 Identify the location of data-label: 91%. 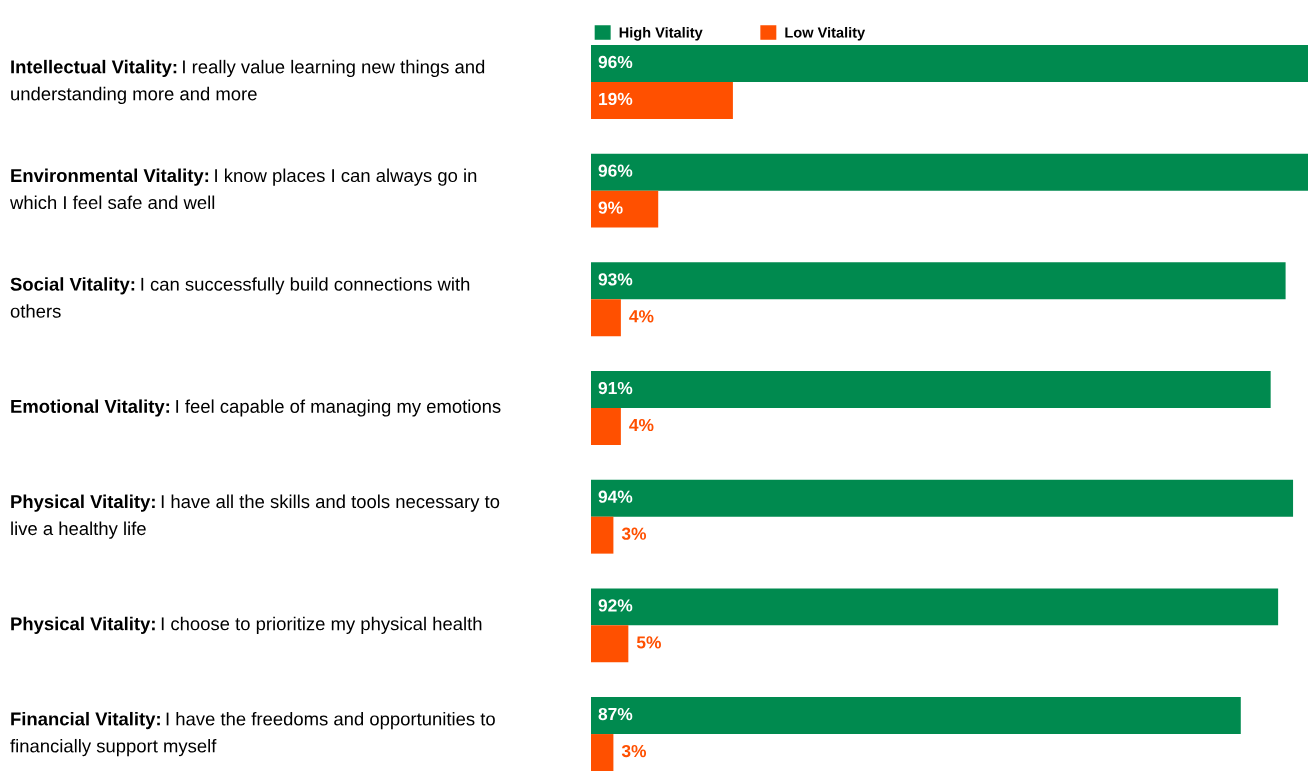
(615, 388).